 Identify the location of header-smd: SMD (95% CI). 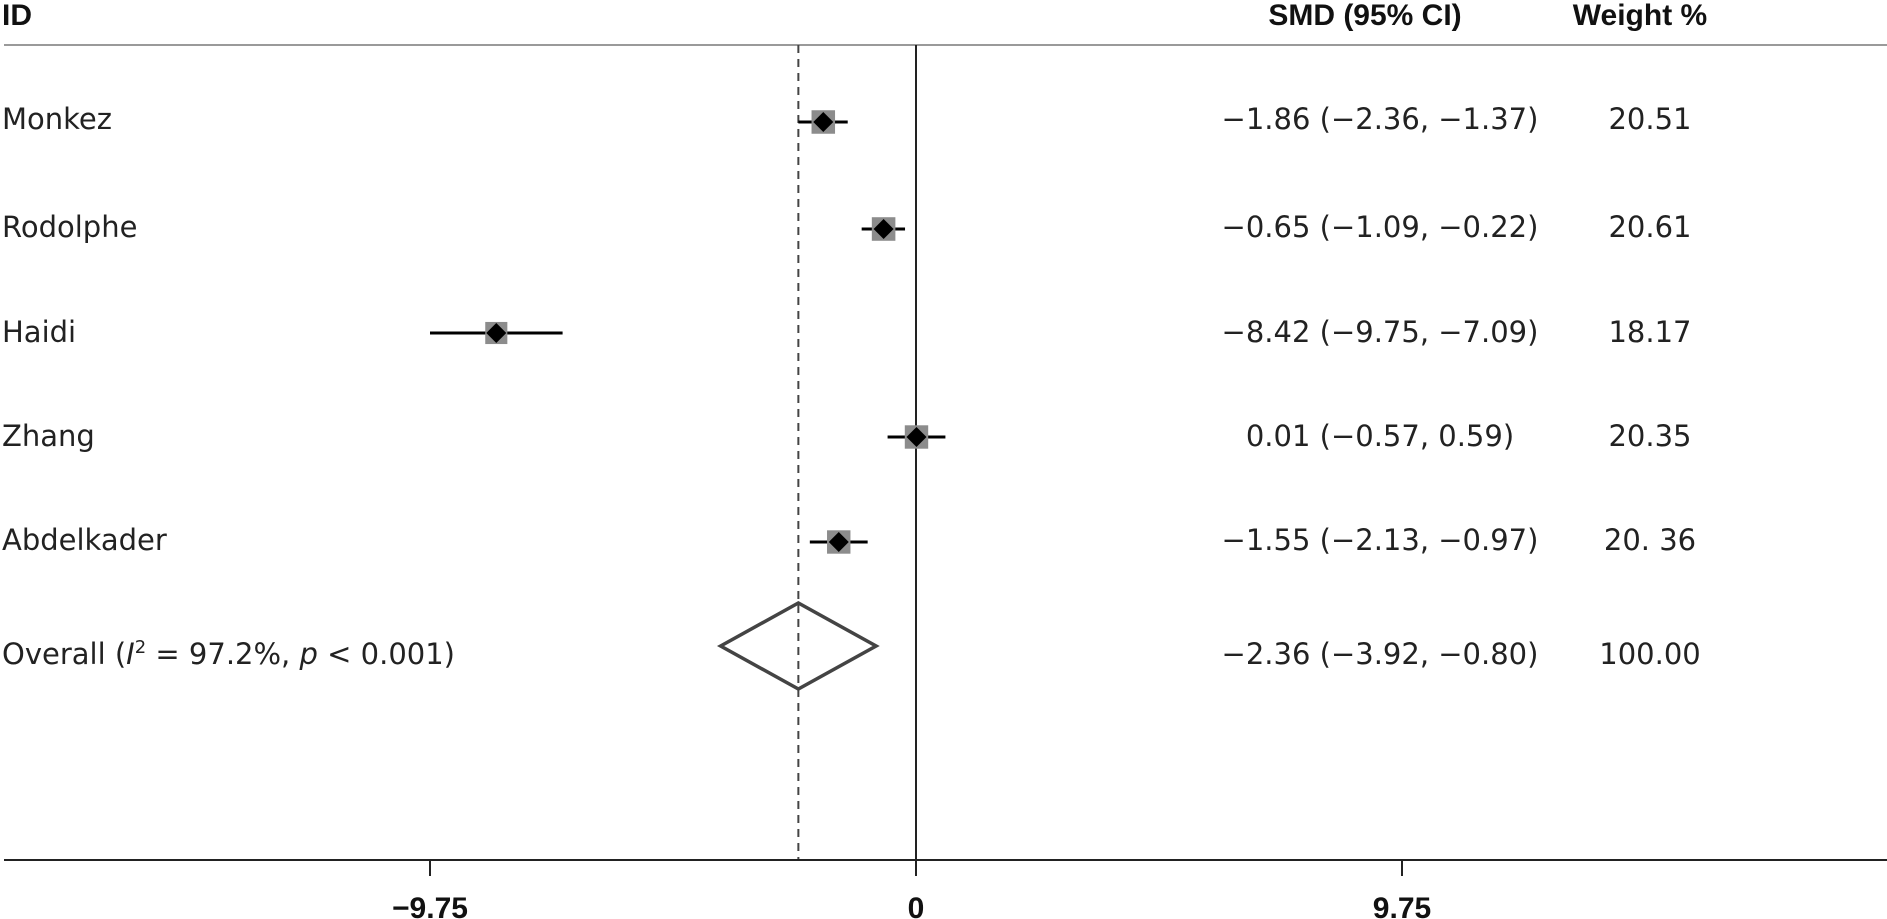
(1364, 16).